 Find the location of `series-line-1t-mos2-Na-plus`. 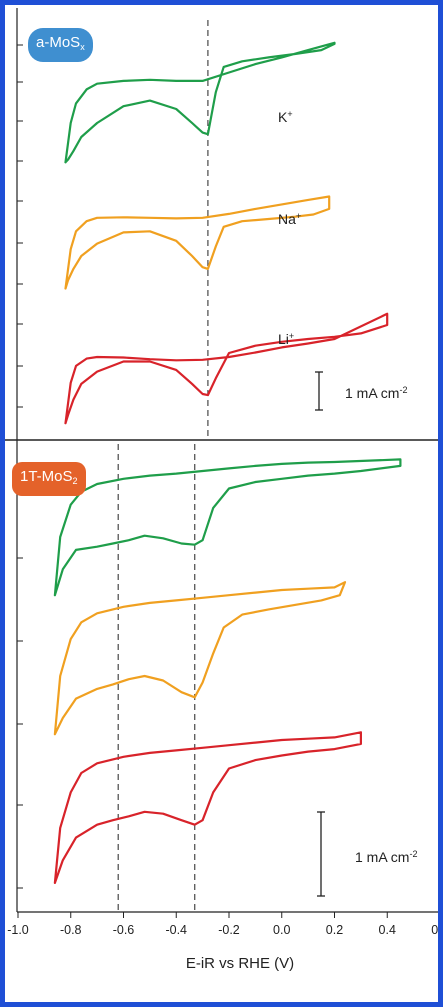

series-line-1t-mos2-Na-plus is located at coordinates (200, 658).